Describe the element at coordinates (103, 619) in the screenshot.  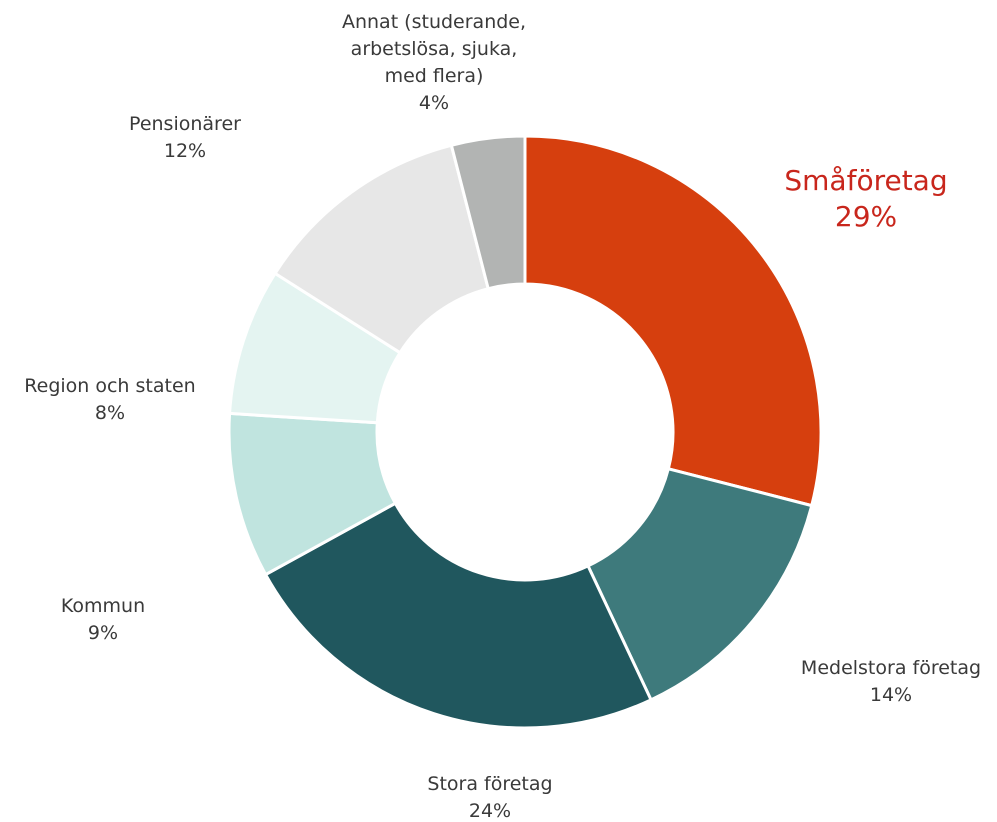
I see `slice-label-kommun: Kommun 9%` at that location.